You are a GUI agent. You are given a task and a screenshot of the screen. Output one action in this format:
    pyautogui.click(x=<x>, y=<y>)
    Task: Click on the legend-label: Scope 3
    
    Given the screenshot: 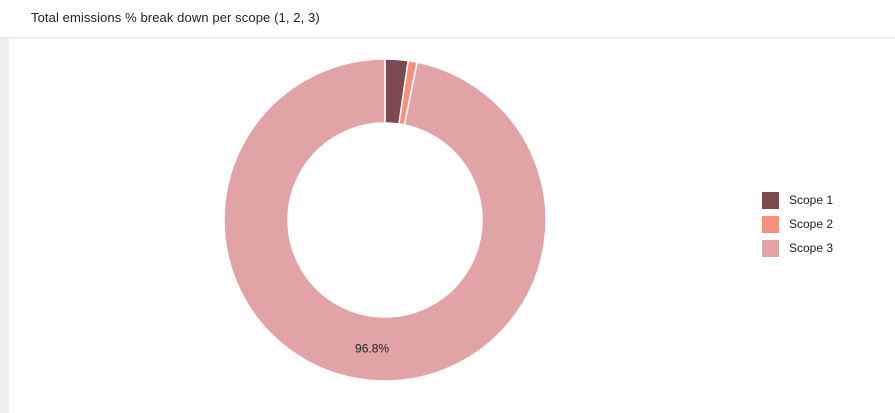 What is the action you would take?
    pyautogui.click(x=811, y=248)
    